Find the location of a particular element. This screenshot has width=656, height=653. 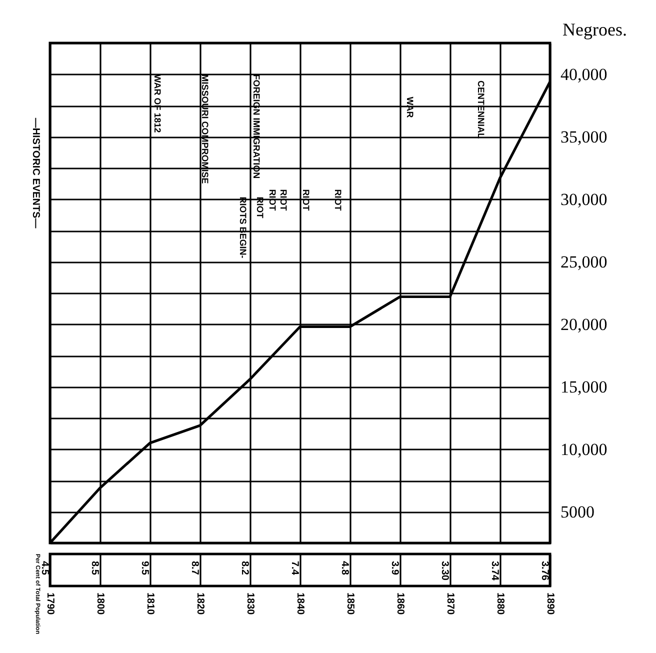

x-tick-label: 1870 is located at coordinates (450, 604).